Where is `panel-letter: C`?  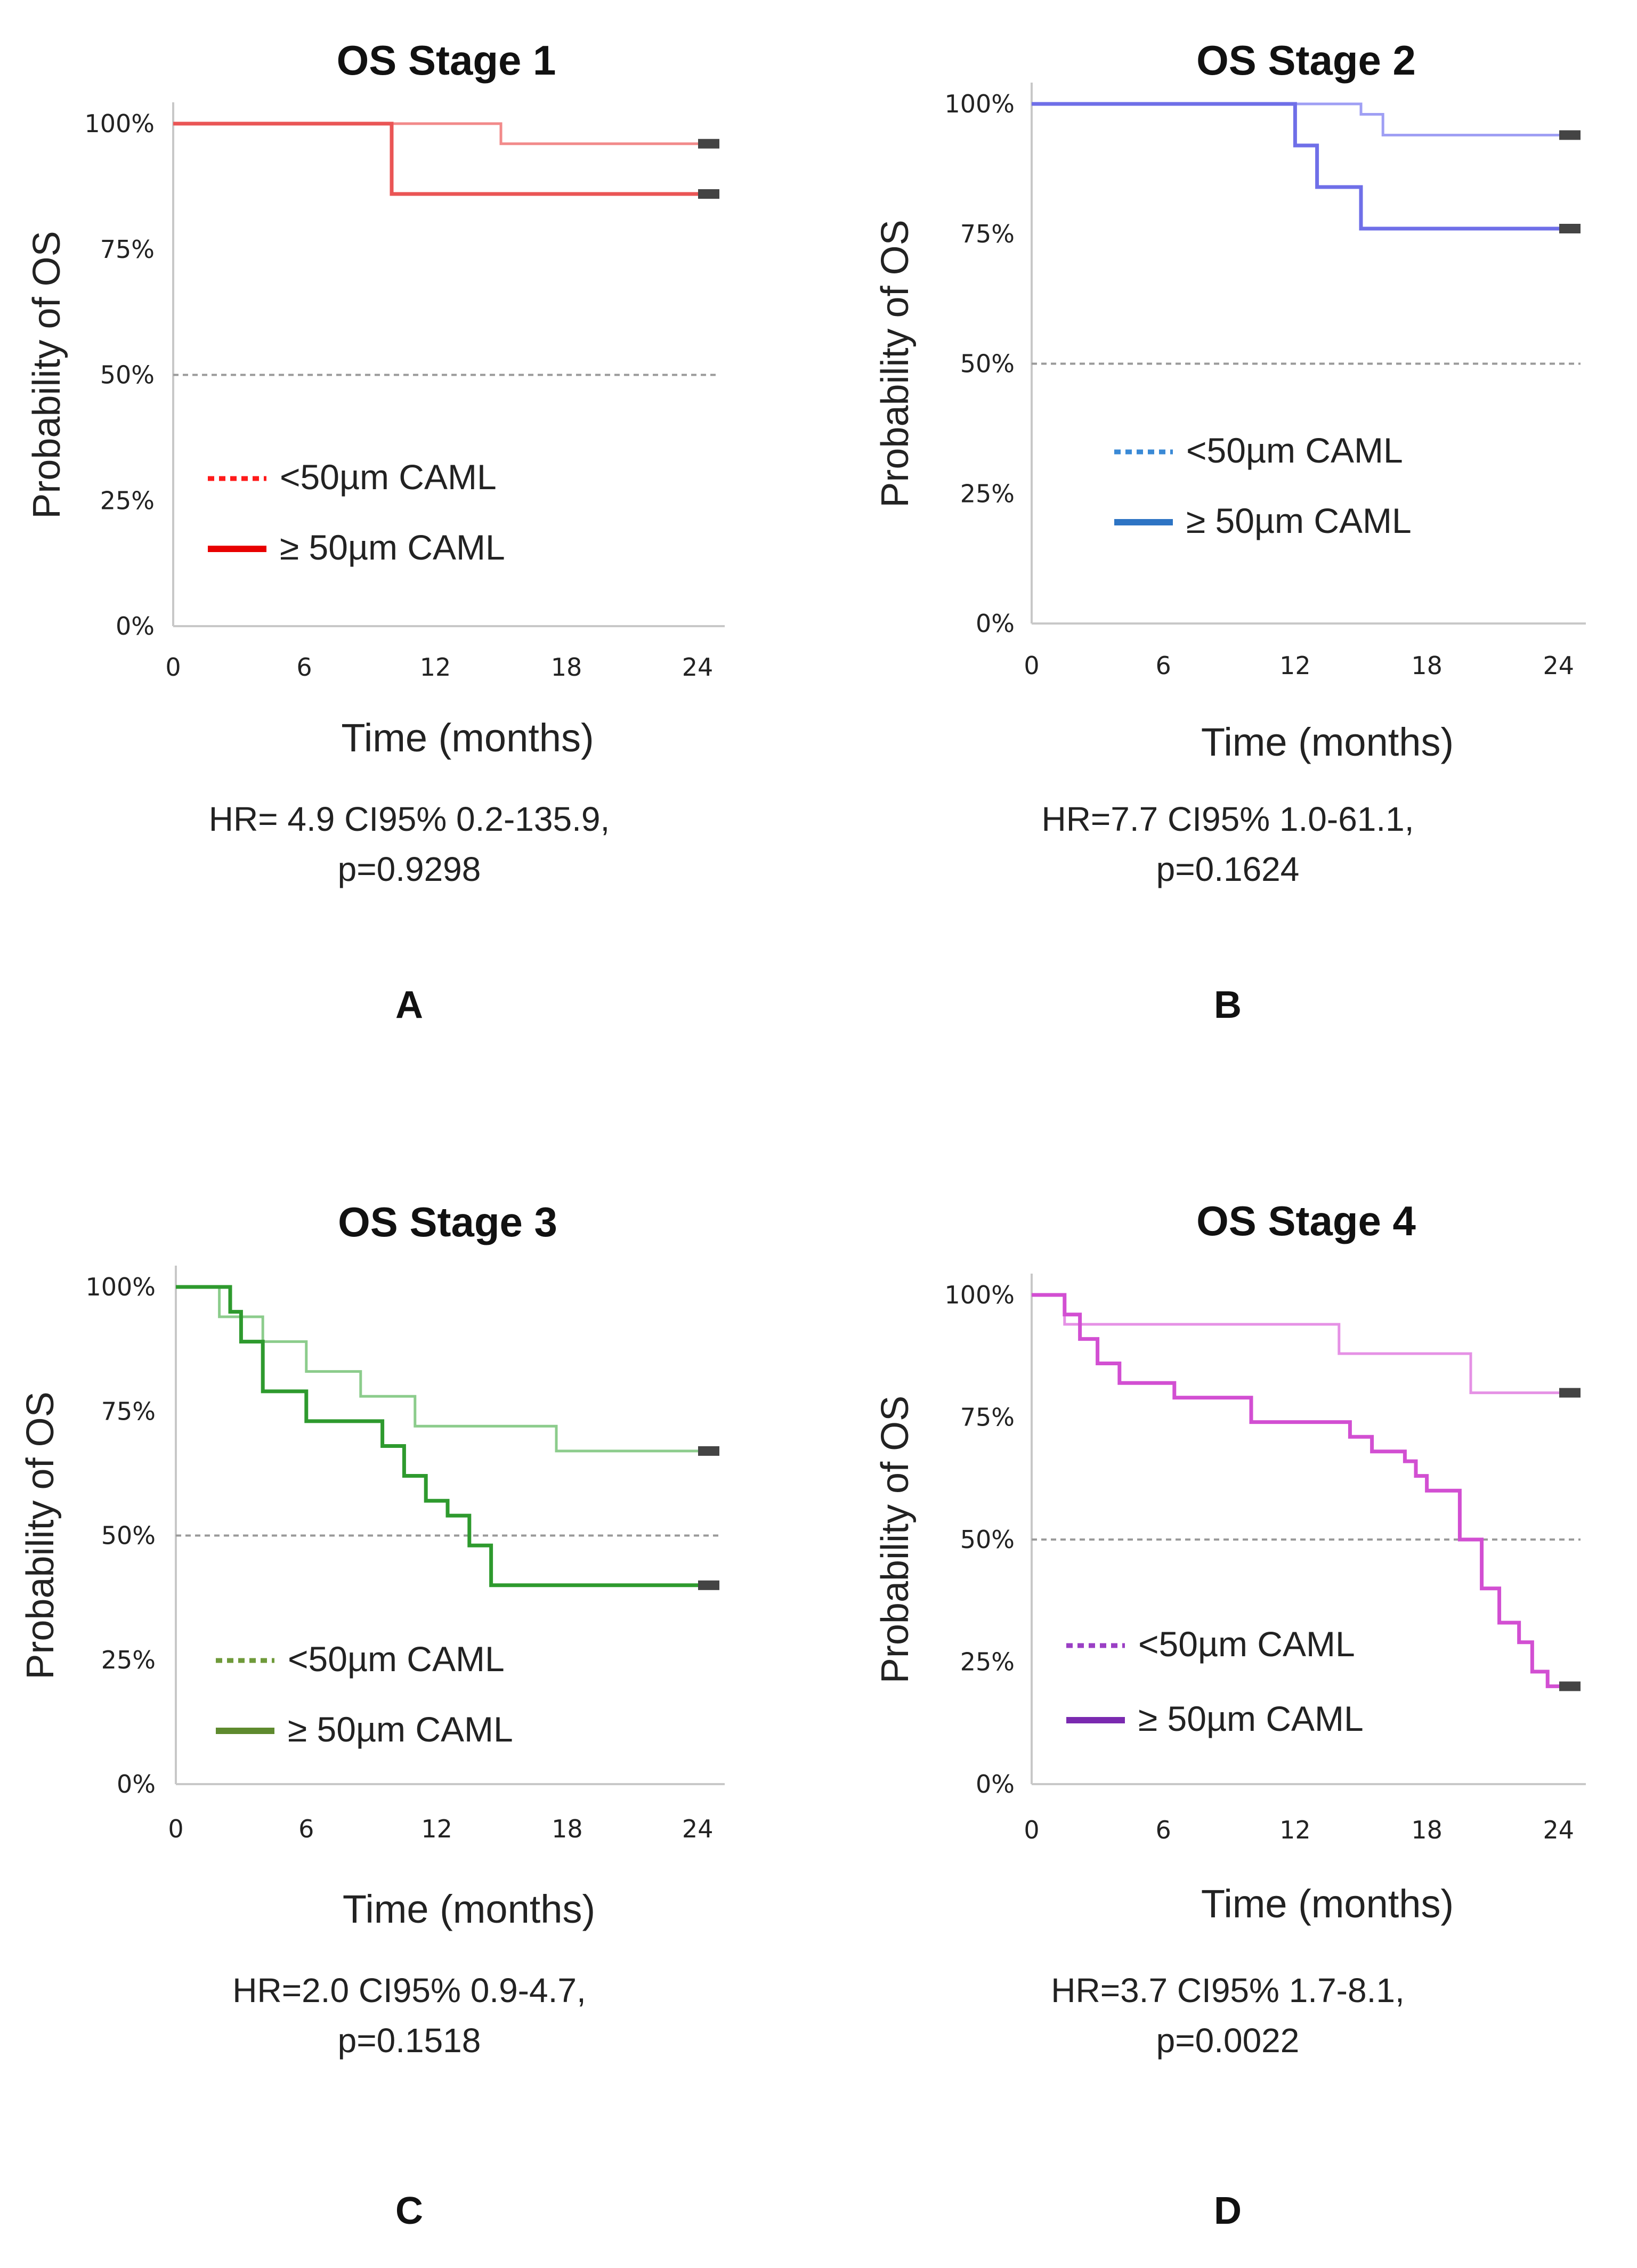 panel-letter: C is located at coordinates (409, 2211).